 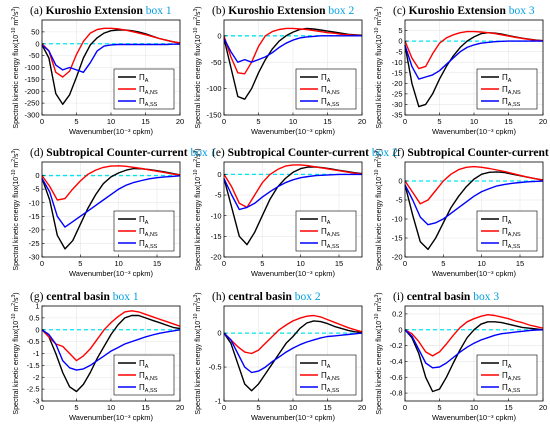 I want to click on y-tick-label: -50, so click(x=34, y=55).